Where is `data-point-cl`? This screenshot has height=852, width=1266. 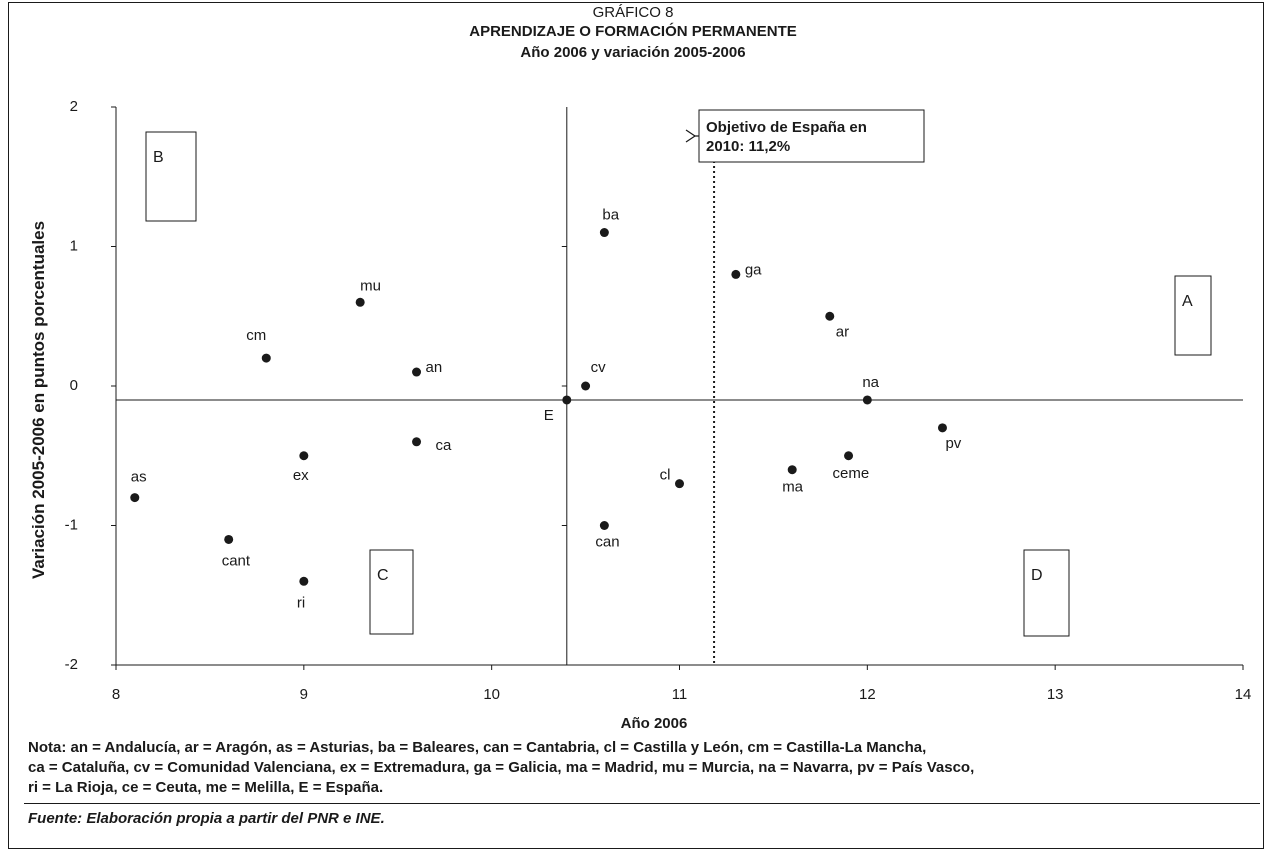 data-point-cl is located at coordinates (679, 484).